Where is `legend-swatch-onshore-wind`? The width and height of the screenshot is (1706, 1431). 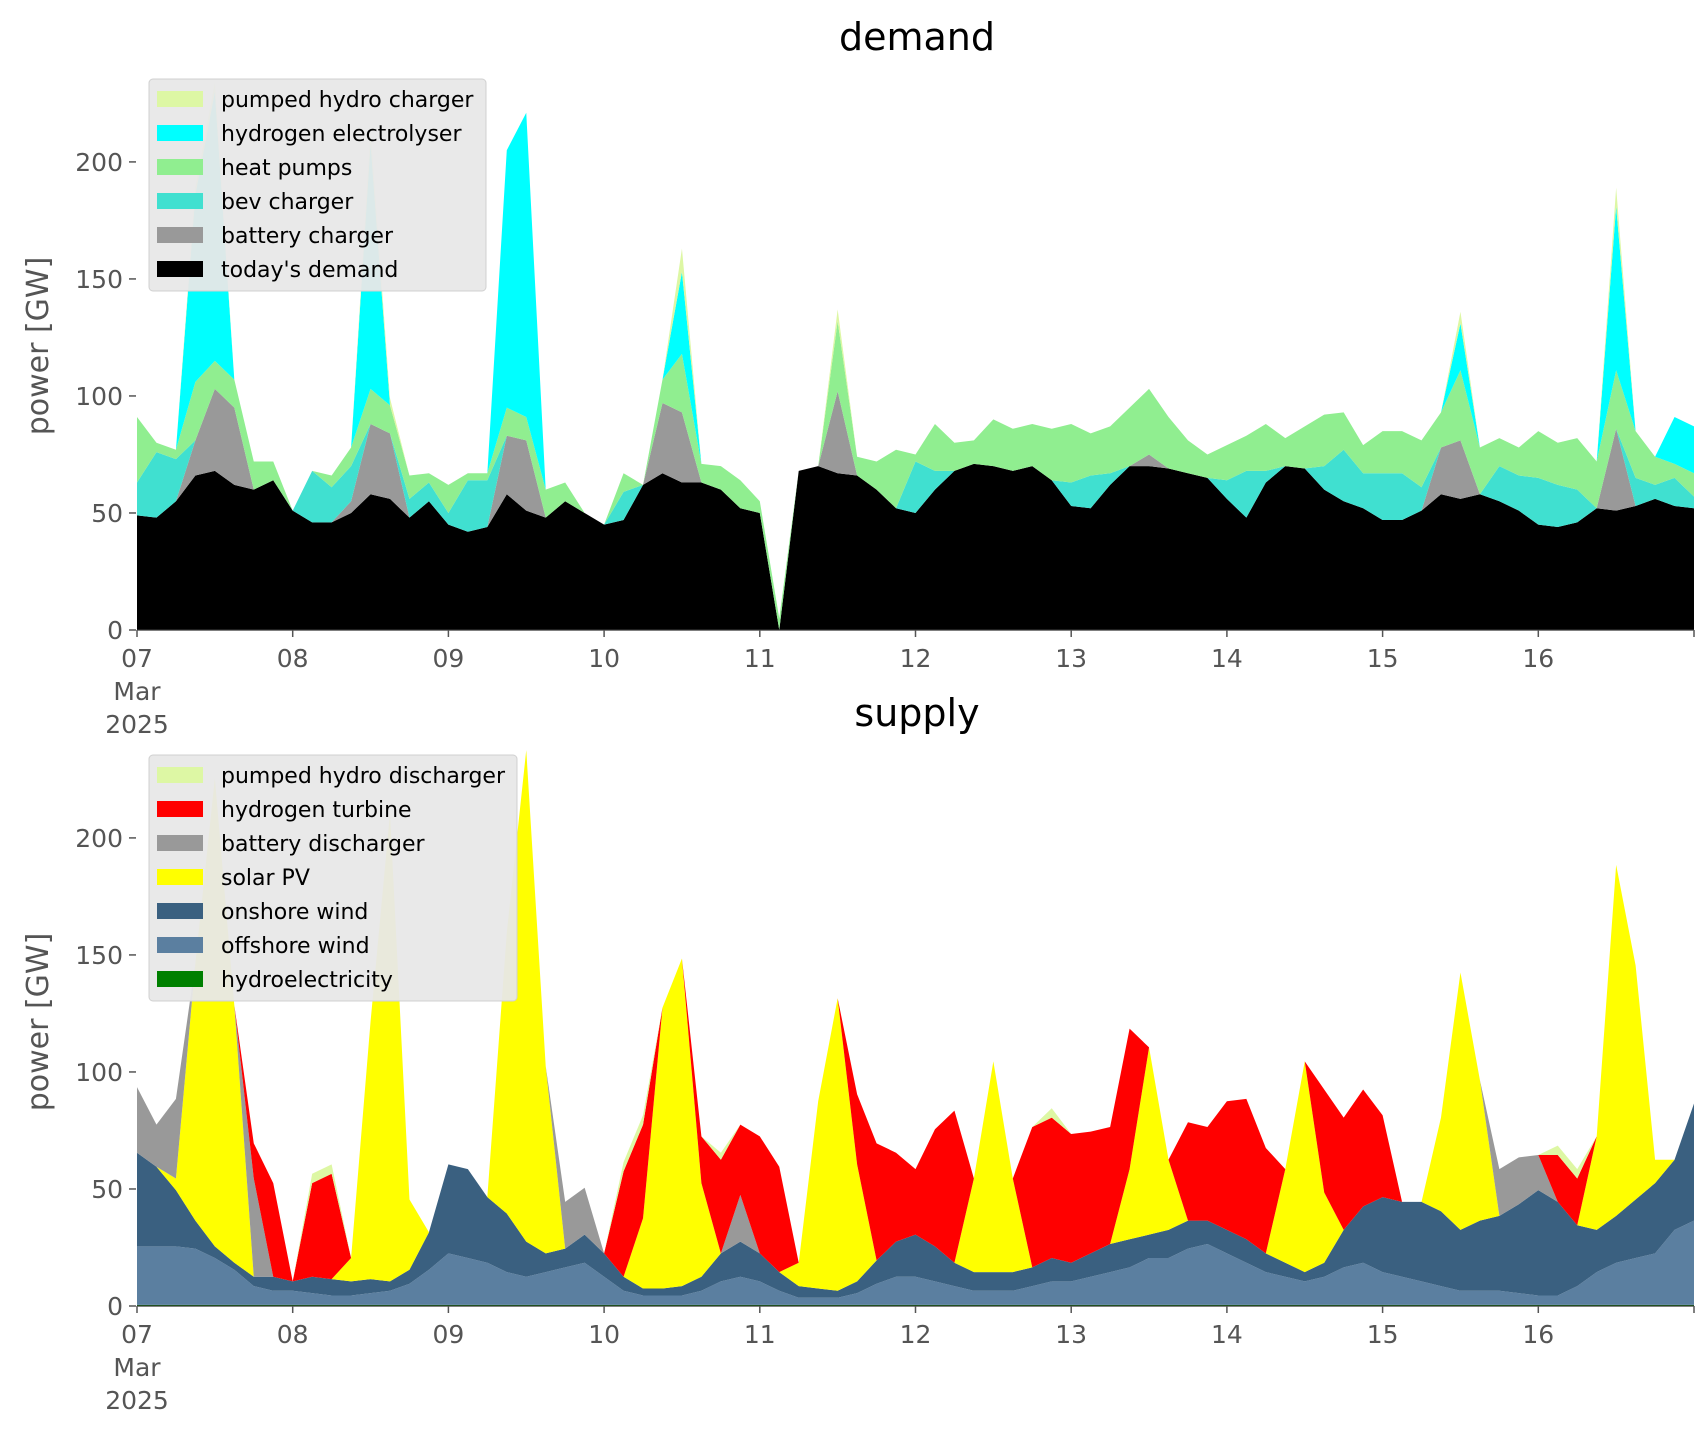 legend-swatch-onshore-wind is located at coordinates (180, 911).